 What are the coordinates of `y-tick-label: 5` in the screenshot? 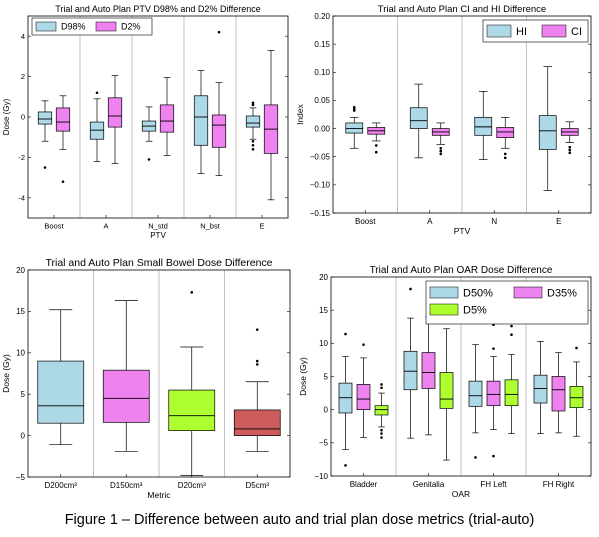 It's located at (326, 376).